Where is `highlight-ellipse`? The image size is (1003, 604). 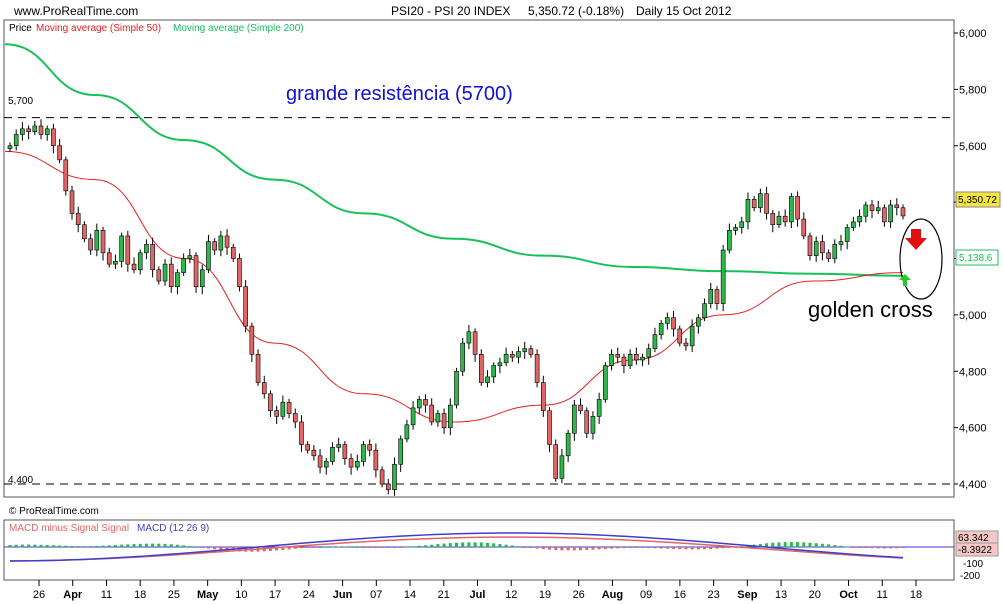
highlight-ellipse is located at coordinates (921, 259).